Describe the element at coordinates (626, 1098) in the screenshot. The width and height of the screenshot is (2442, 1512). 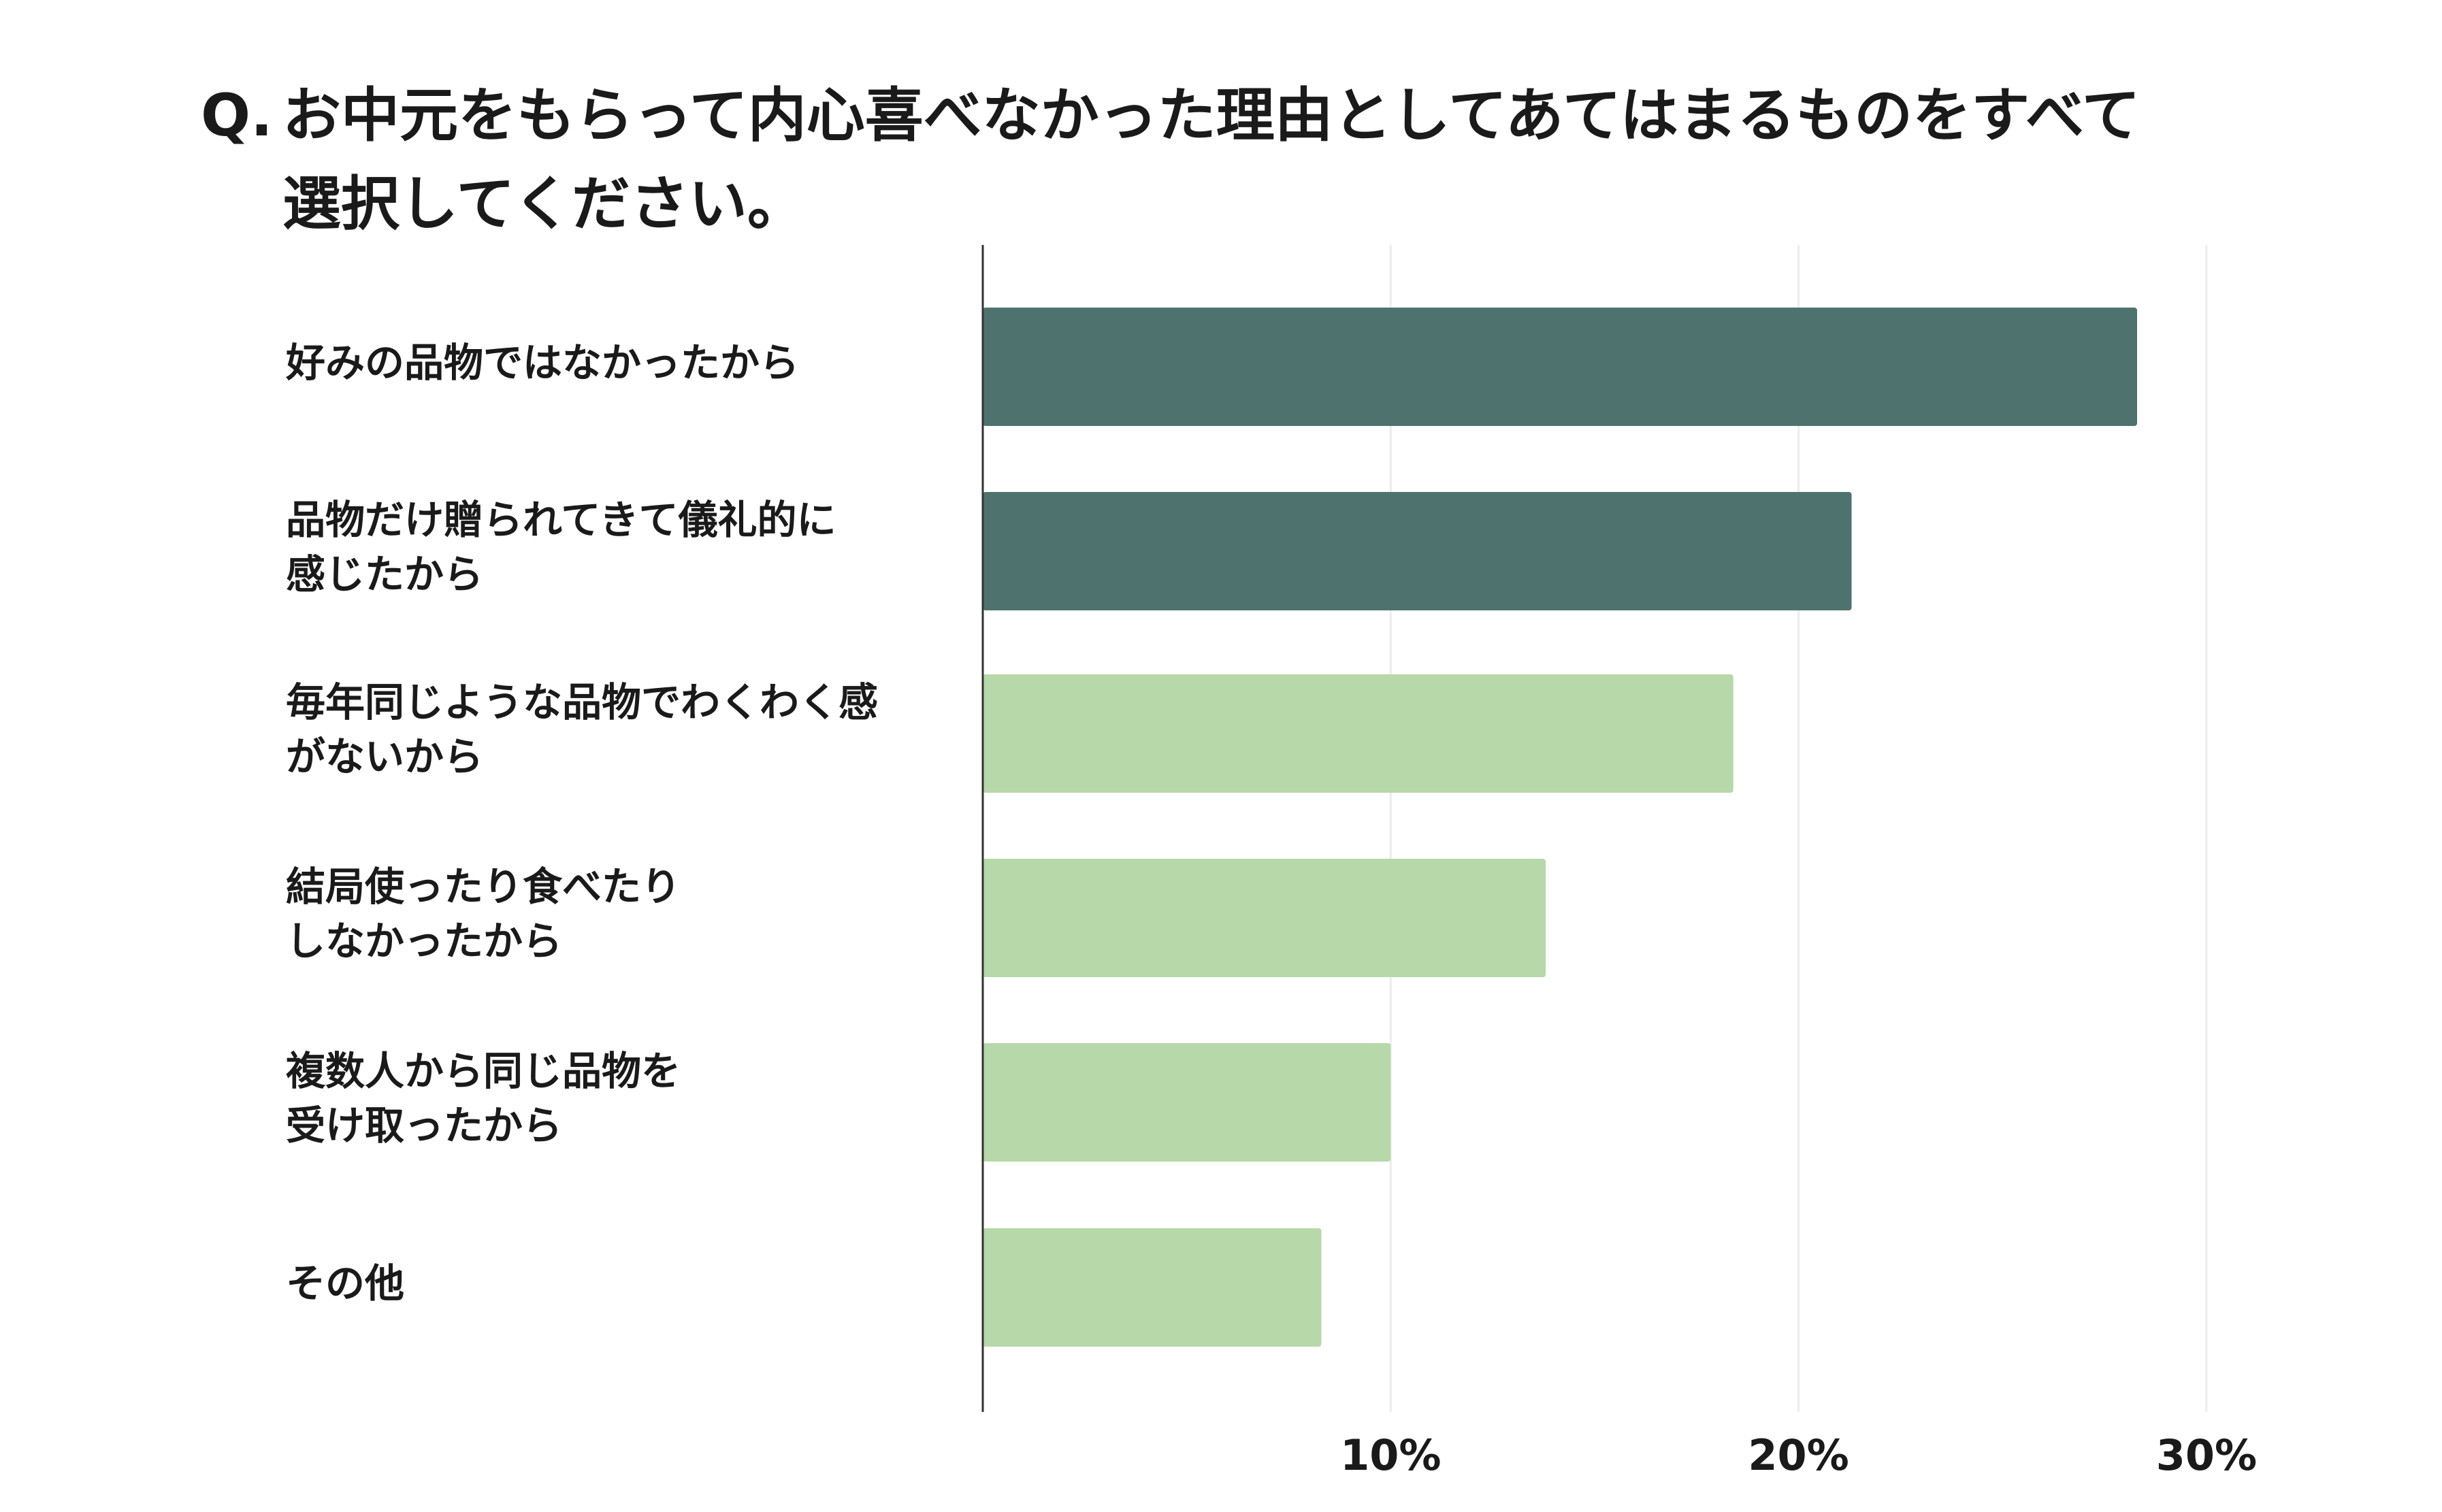
I see `category-label-5: 複数人から同じ品物を 受け取ったから` at that location.